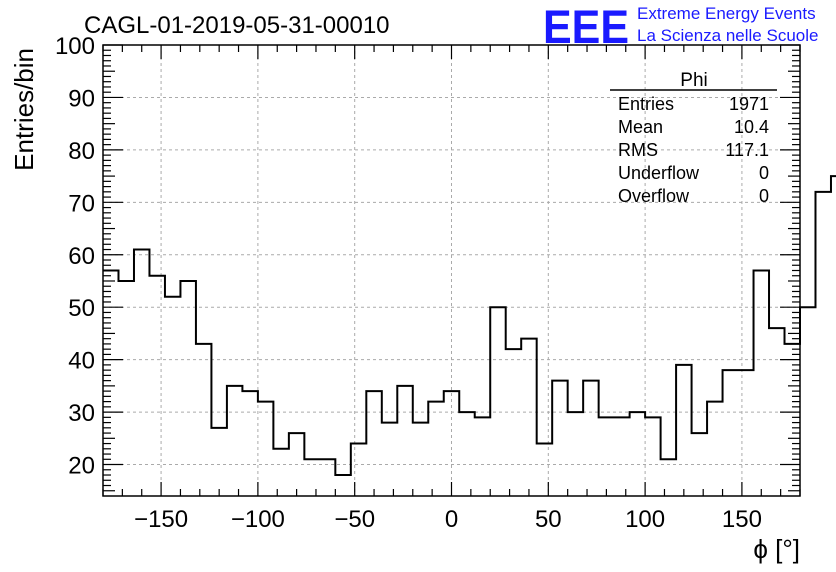  Describe the element at coordinates (81, 256) in the screenshot. I see `y-tick-label: 60` at that location.